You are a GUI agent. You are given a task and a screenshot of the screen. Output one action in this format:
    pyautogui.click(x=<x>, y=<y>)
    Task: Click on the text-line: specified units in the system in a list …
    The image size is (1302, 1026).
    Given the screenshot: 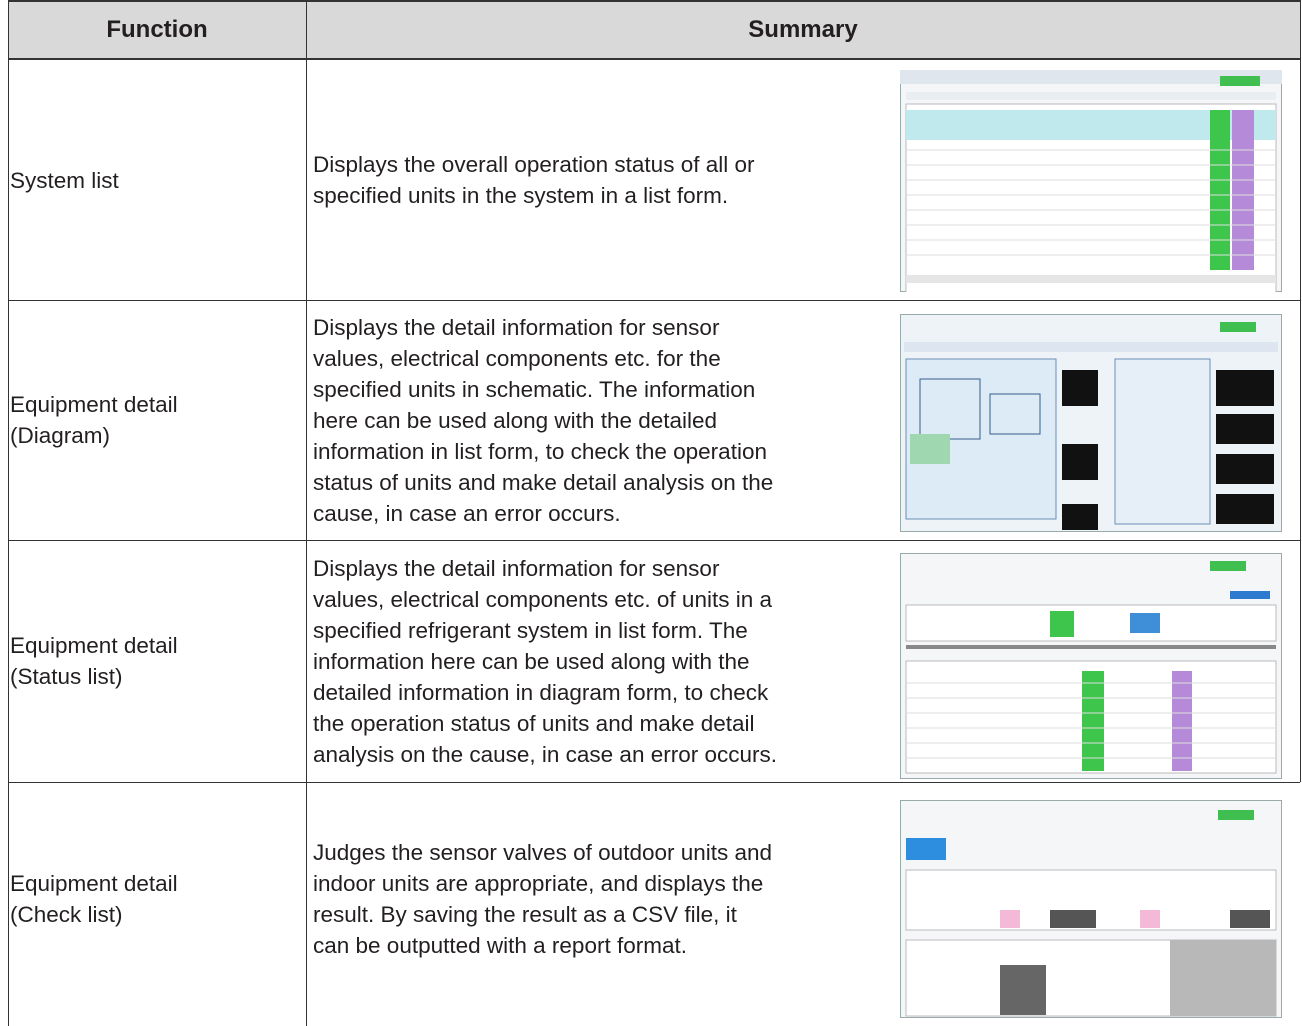 What is the action you would take?
    pyautogui.click(x=521, y=195)
    